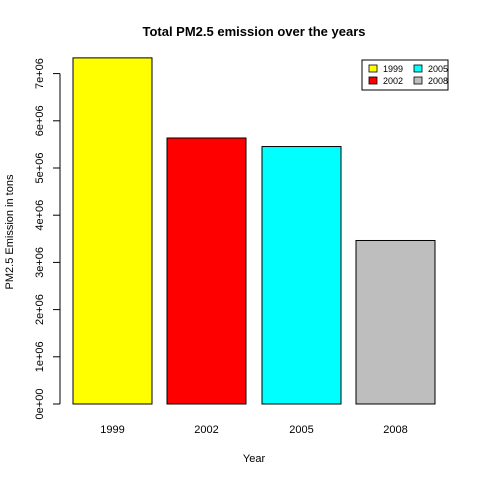 The height and width of the screenshot is (480, 480). Describe the element at coordinates (253, 430) in the screenshot. I see `x-tick-labels: 1999 2002 2005 2008` at that location.